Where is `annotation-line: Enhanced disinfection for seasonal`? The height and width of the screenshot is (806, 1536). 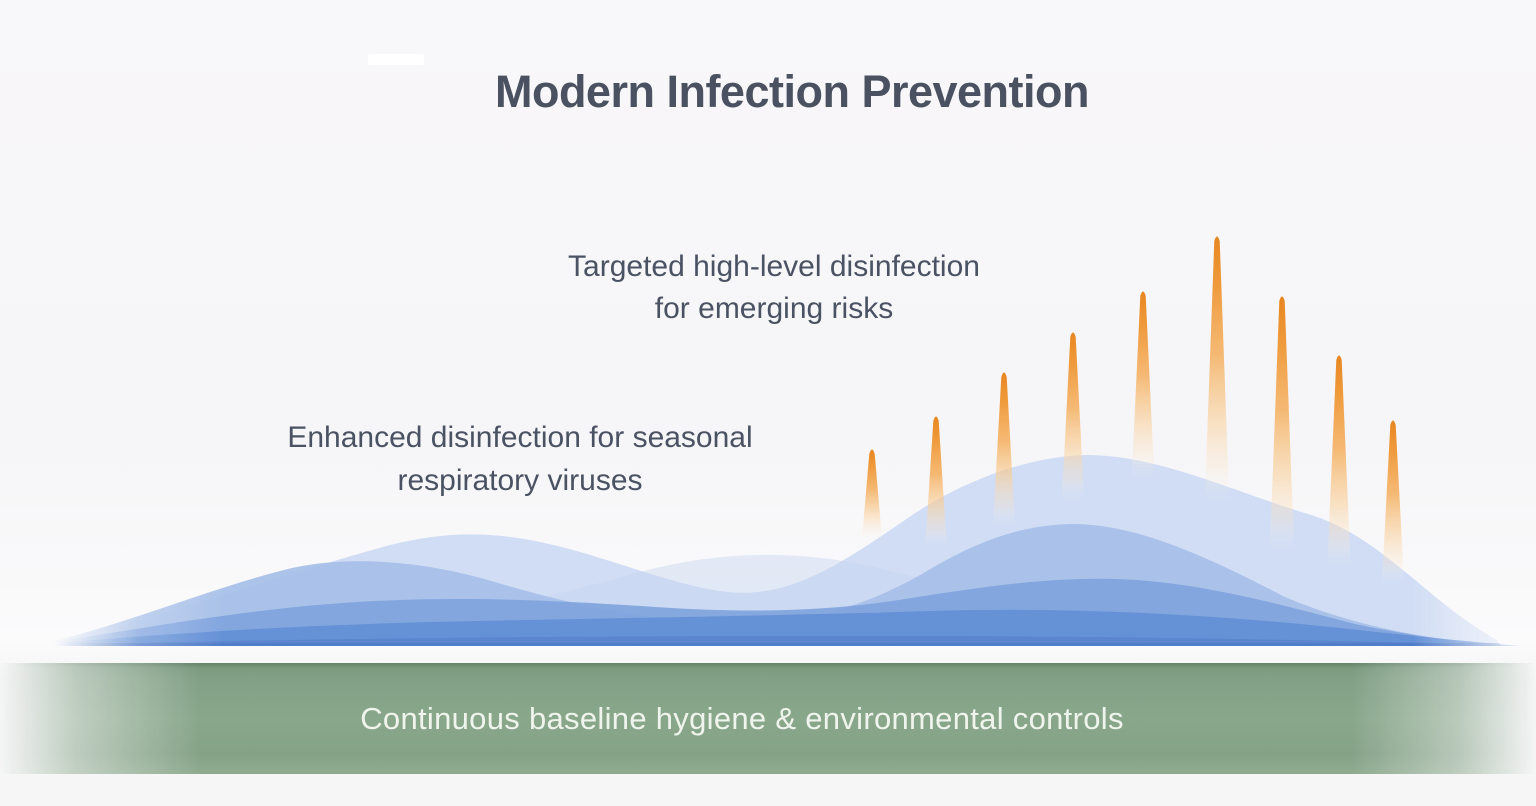 annotation-line: Enhanced disinfection for seasonal is located at coordinates (520, 437).